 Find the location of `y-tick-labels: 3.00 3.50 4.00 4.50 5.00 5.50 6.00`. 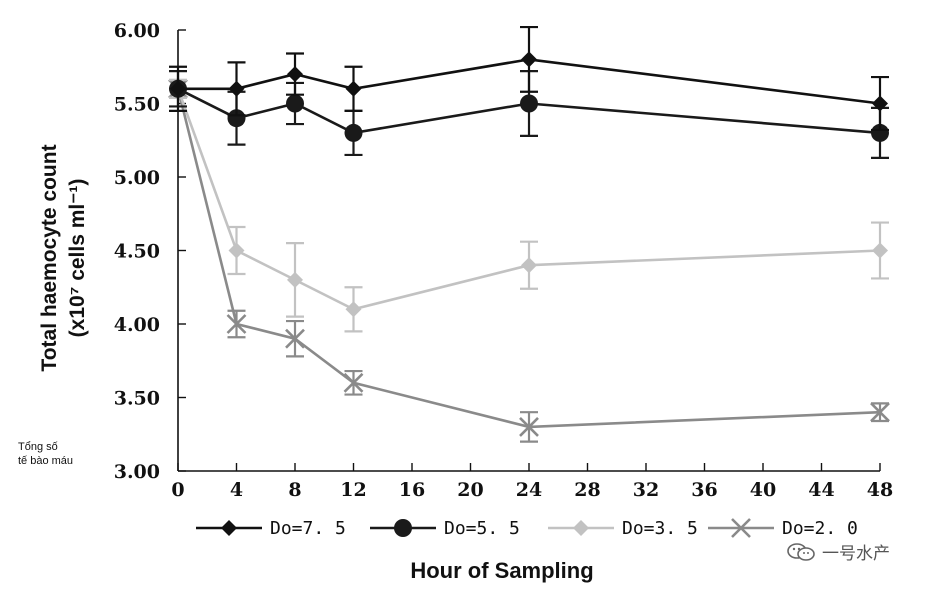

y-tick-labels: 3.00 3.50 4.00 4.50 5.00 5.50 6.00 is located at coordinates (137, 251).